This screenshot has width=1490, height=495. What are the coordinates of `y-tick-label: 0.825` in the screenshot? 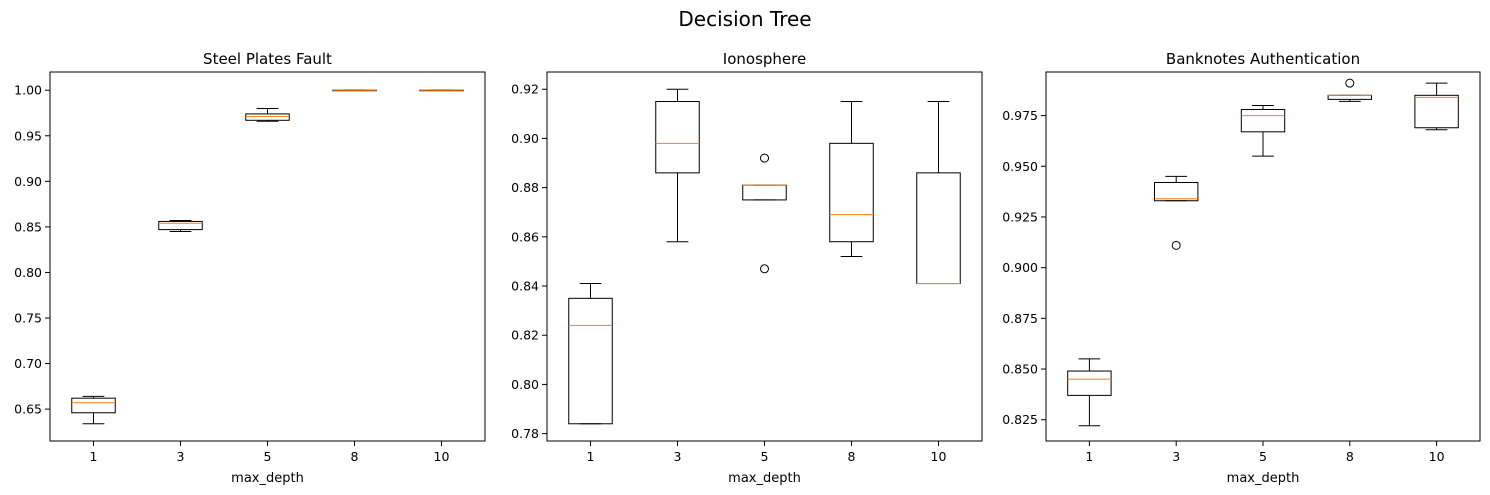 It's located at (1020, 419).